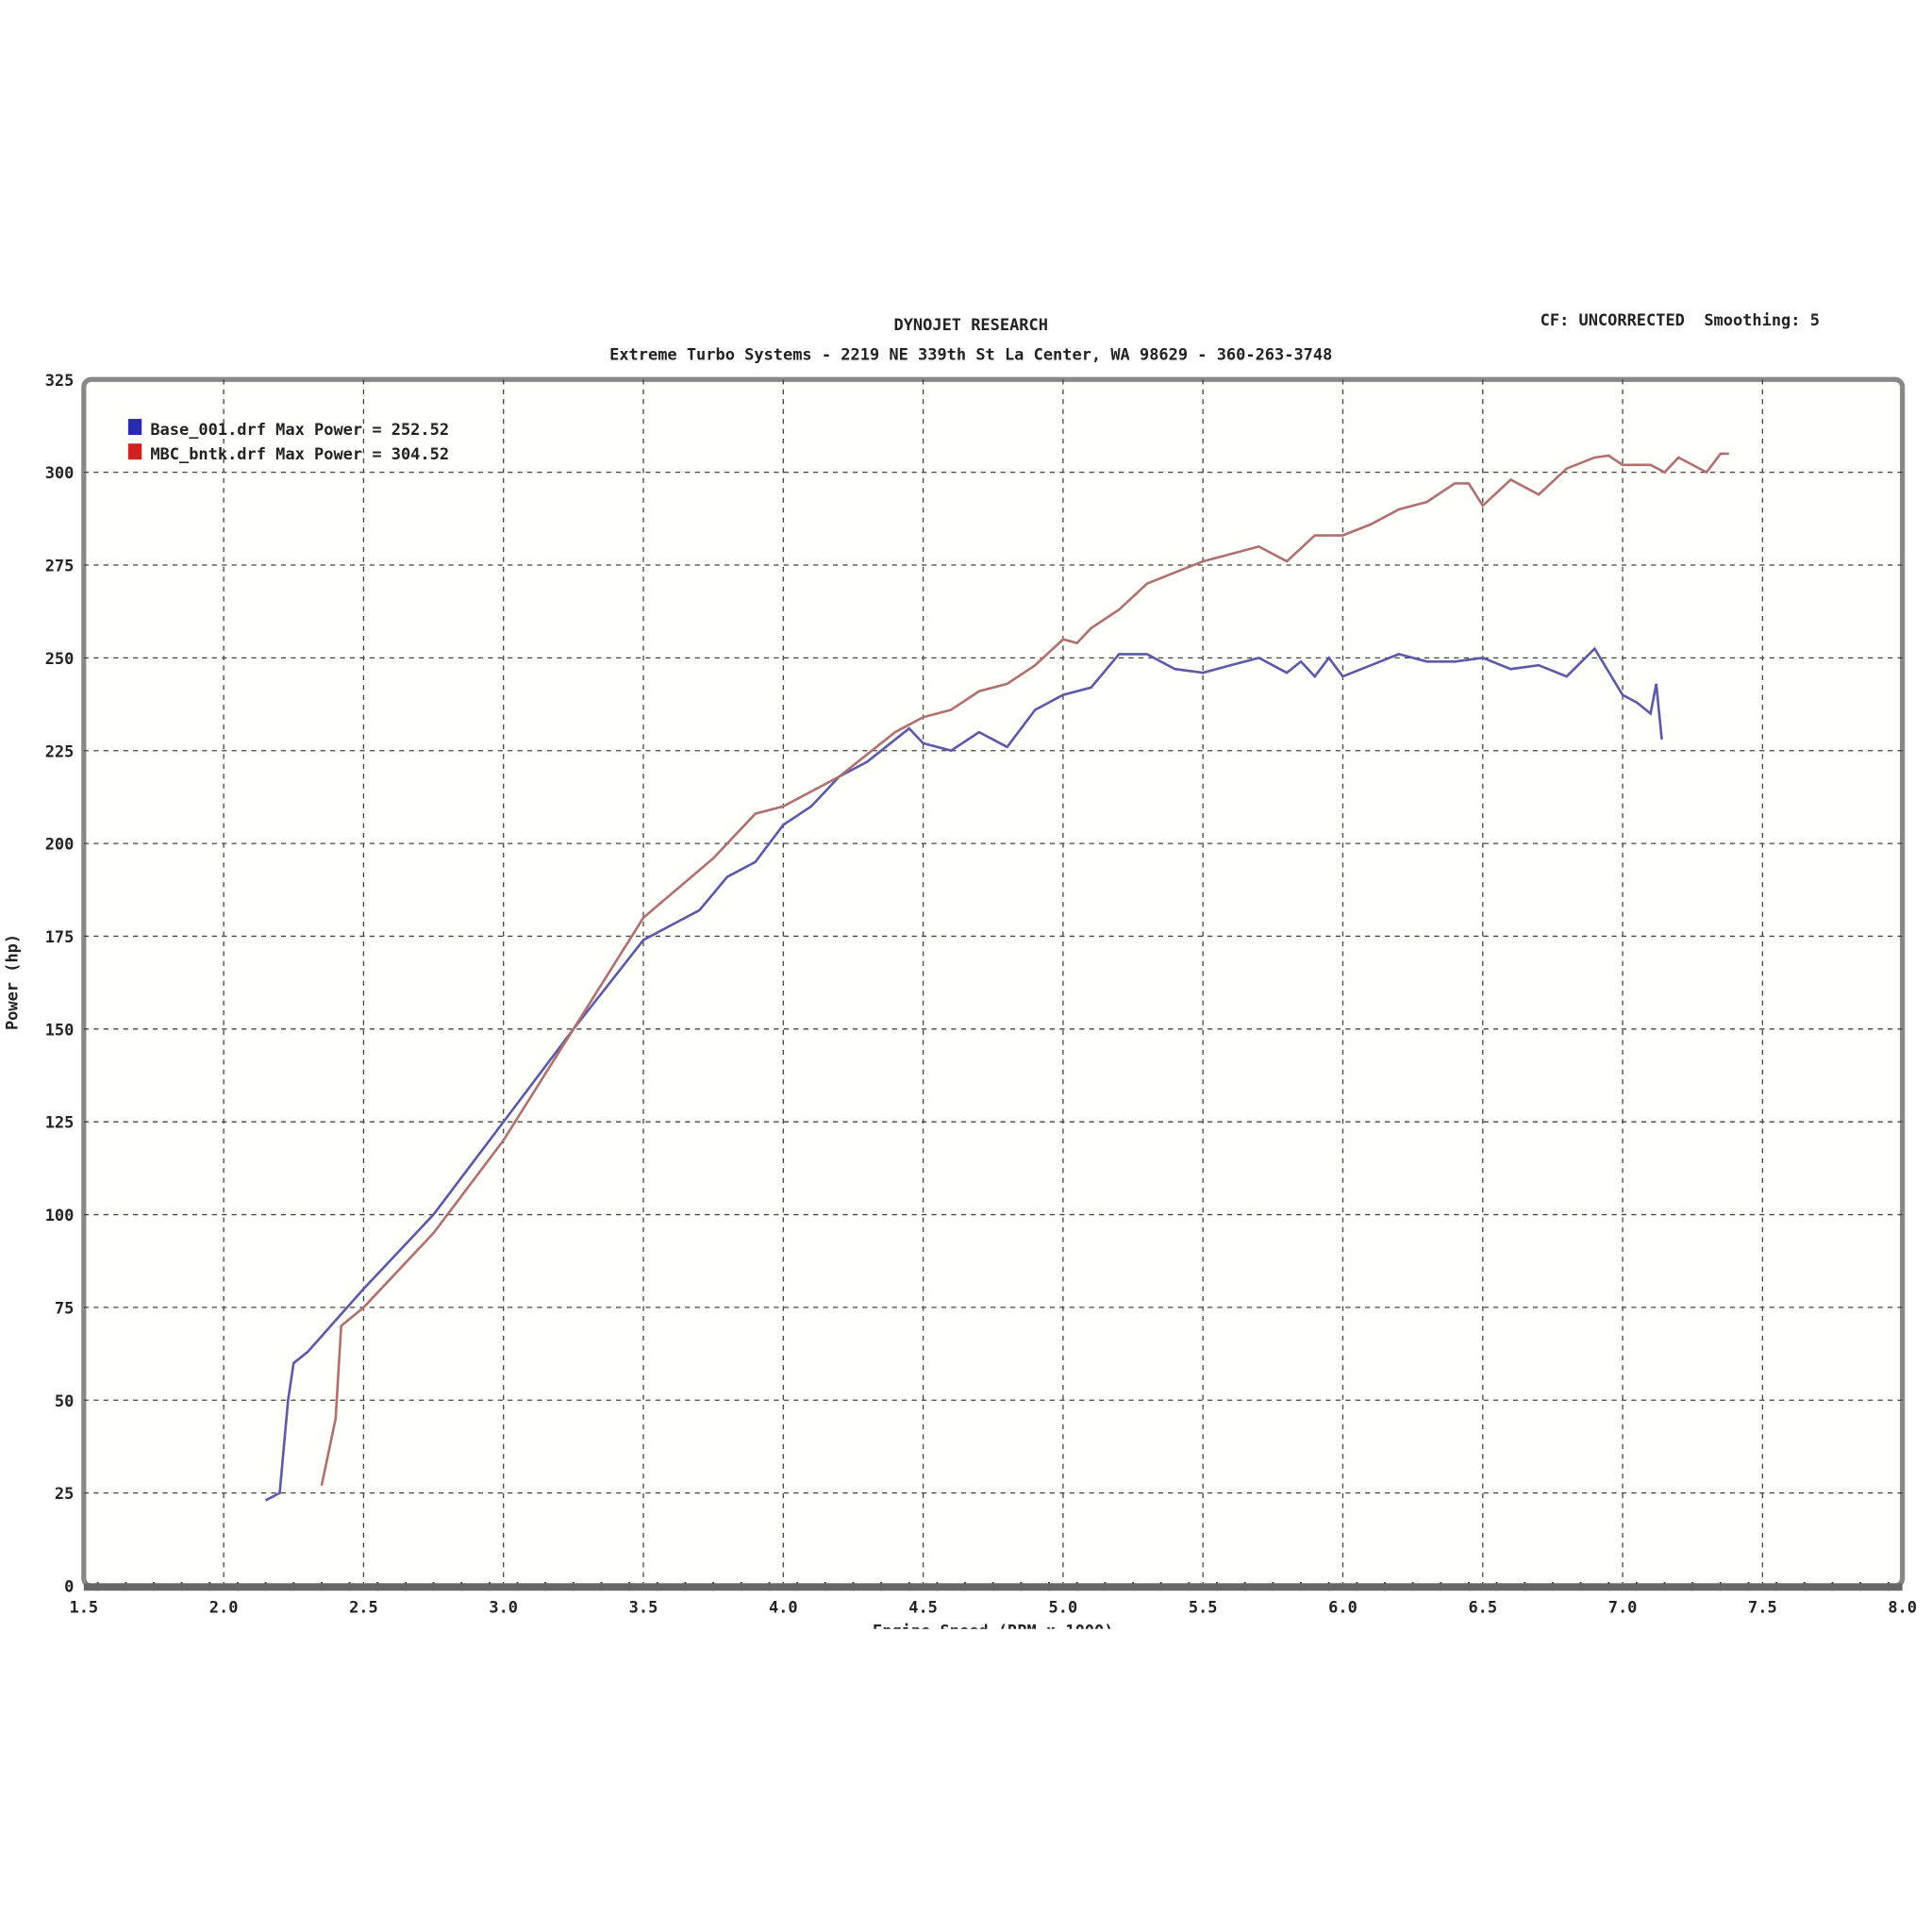 The width and height of the screenshot is (1932, 1932). Describe the element at coordinates (299, 431) in the screenshot. I see `legend-label-base: Base_001.drf Max Power = 252.52` at that location.